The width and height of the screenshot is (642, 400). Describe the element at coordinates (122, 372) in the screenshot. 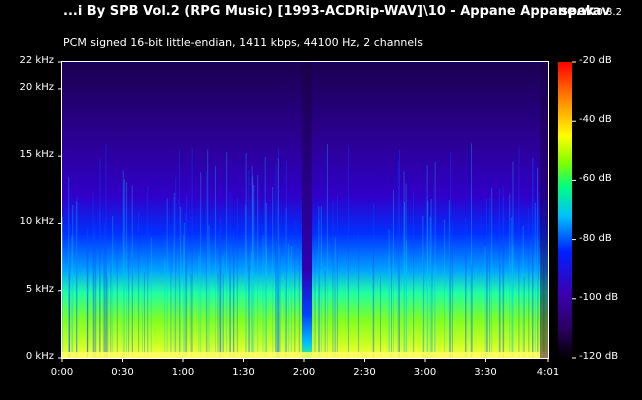

I see `x-tick-label: 0:30` at that location.